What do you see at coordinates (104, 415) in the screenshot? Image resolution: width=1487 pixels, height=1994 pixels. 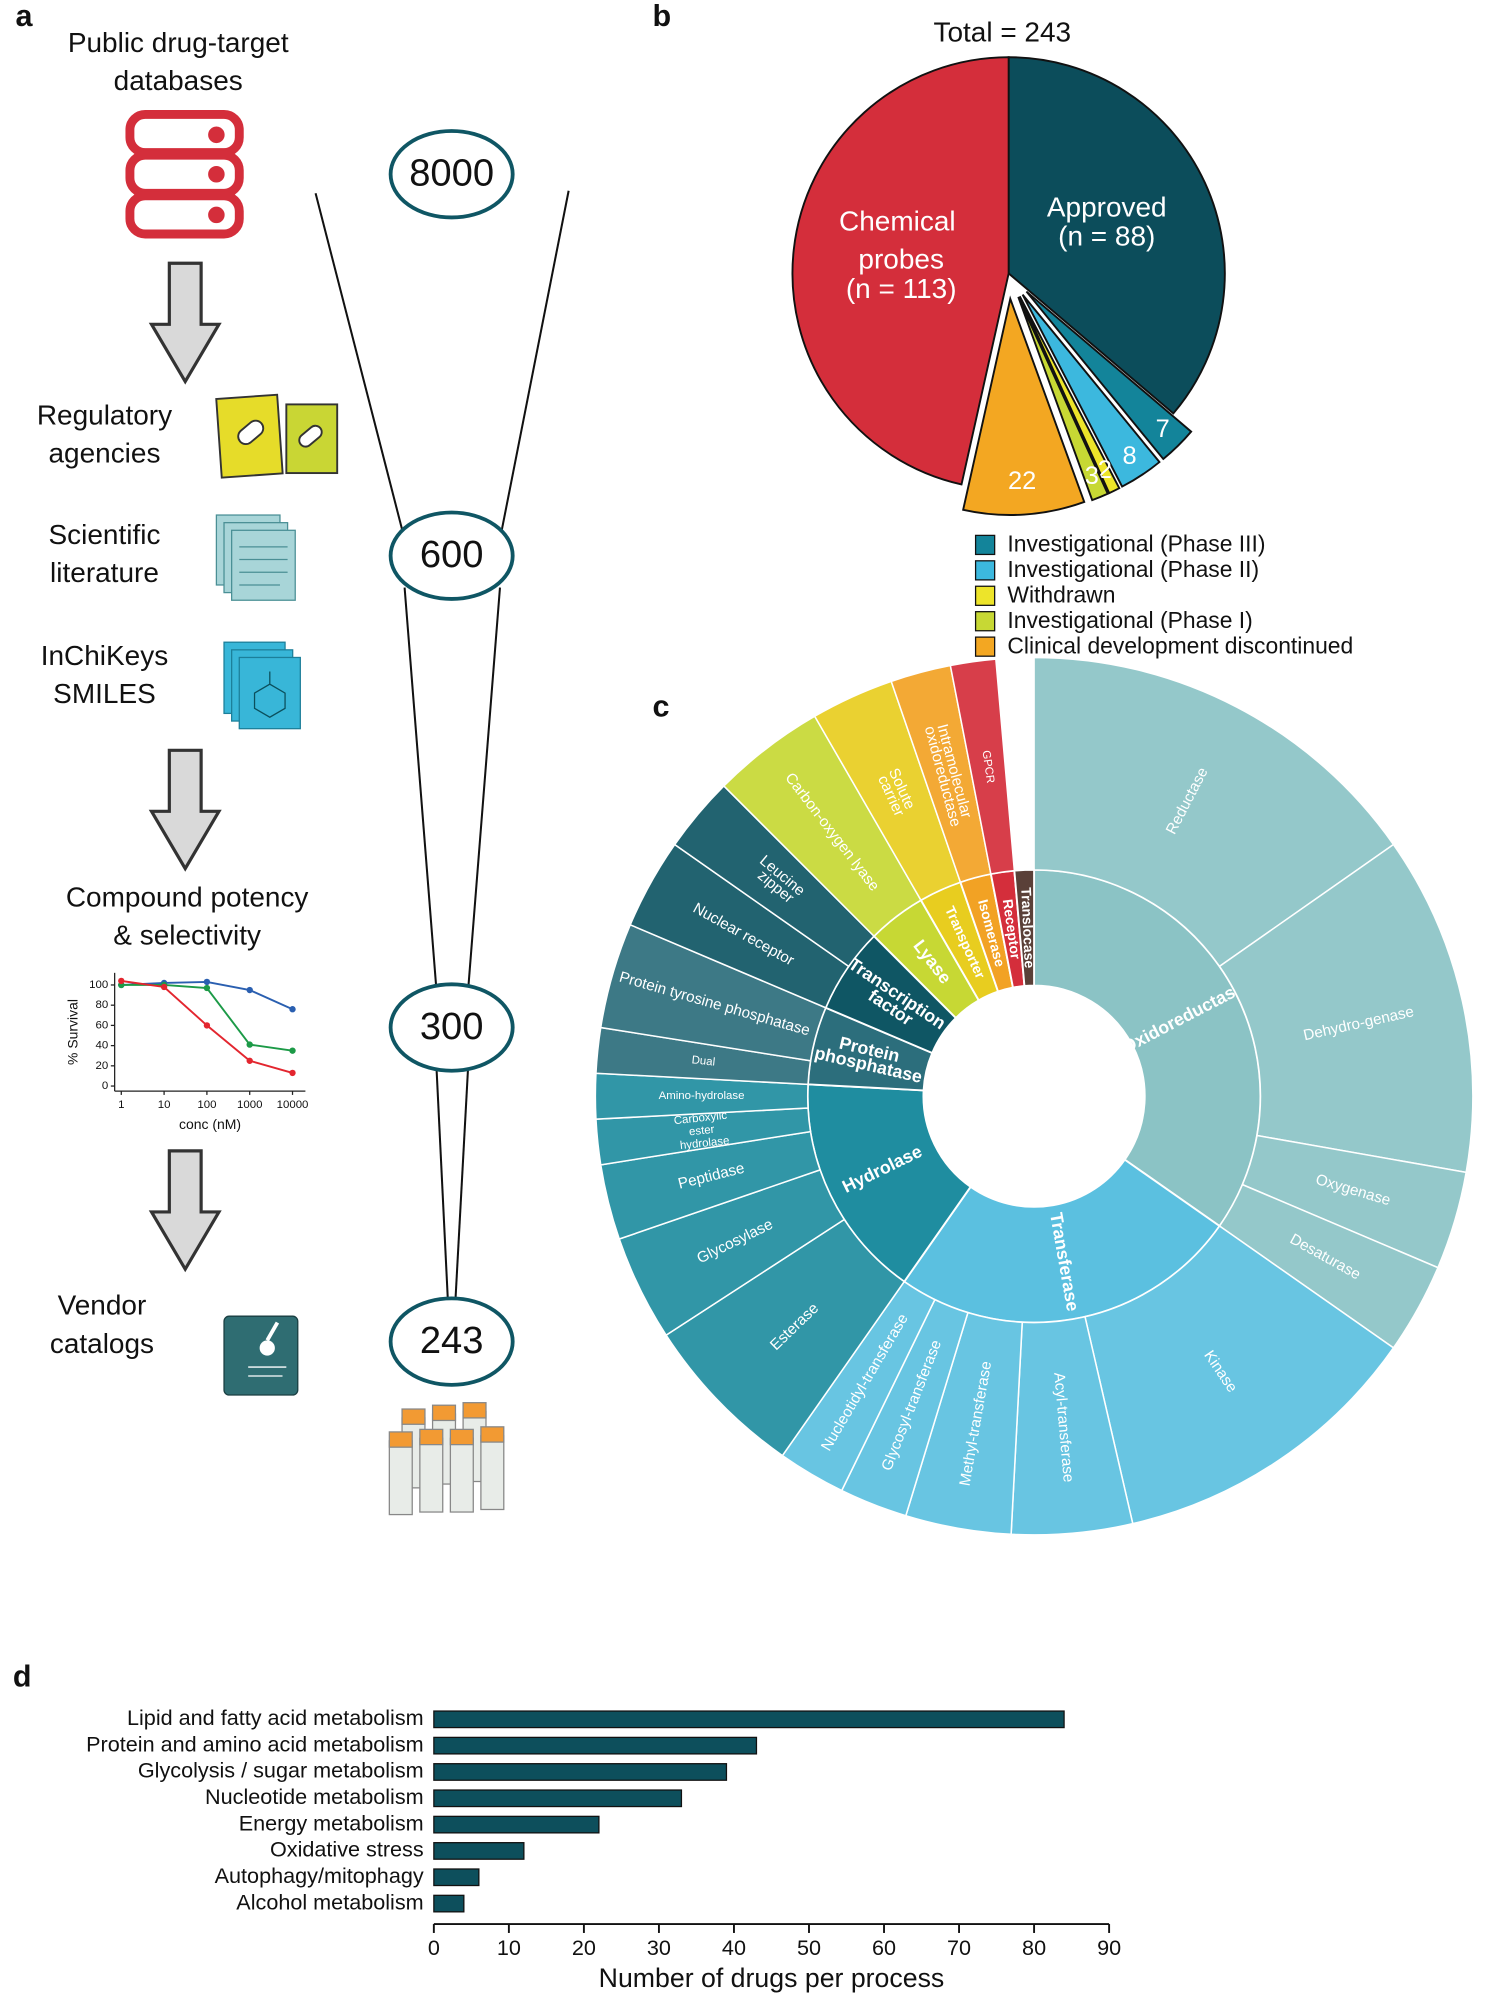 I see `step-label: Regulatory` at bounding box center [104, 415].